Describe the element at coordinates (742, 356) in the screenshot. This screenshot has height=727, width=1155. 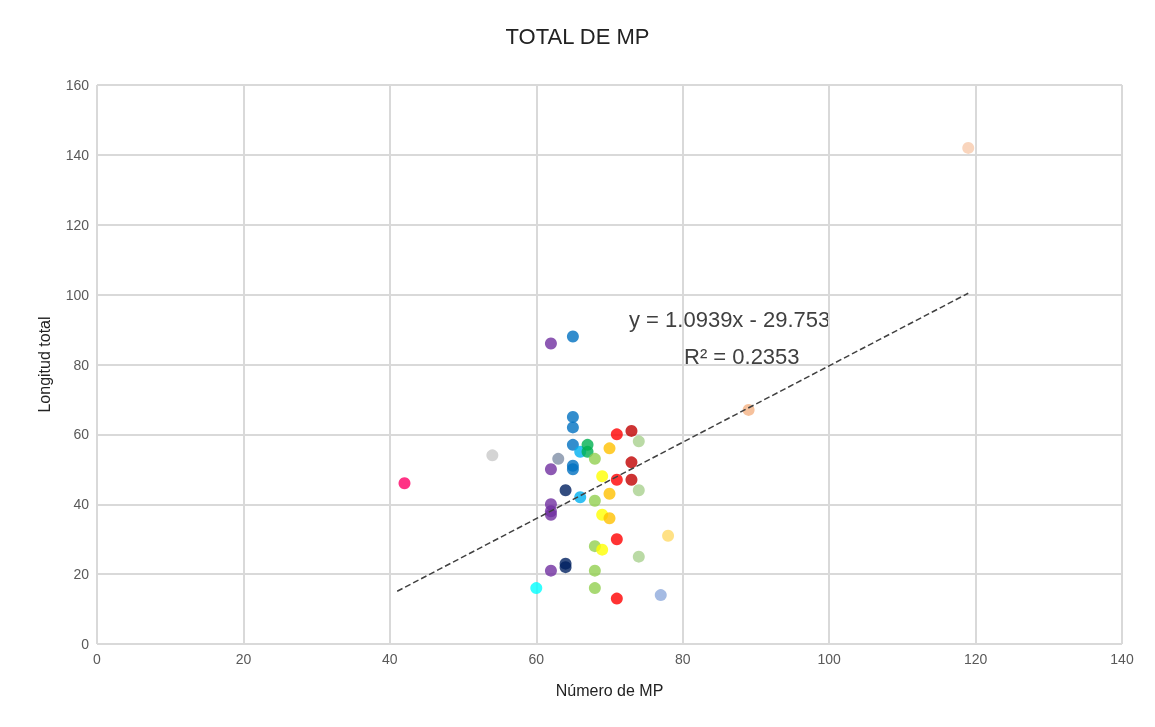
I see `annotation: R² = 0.2353` at that location.